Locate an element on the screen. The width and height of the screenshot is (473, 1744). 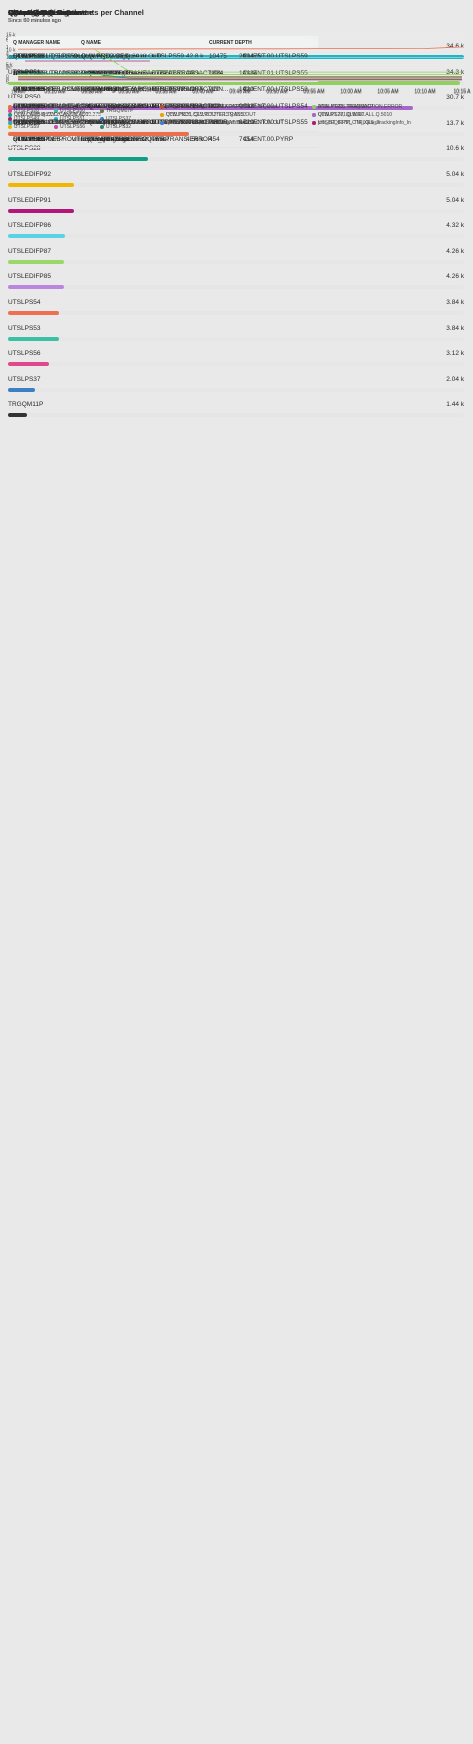
x-tick-label: 09:20 AM is located at coordinates (54, 91).